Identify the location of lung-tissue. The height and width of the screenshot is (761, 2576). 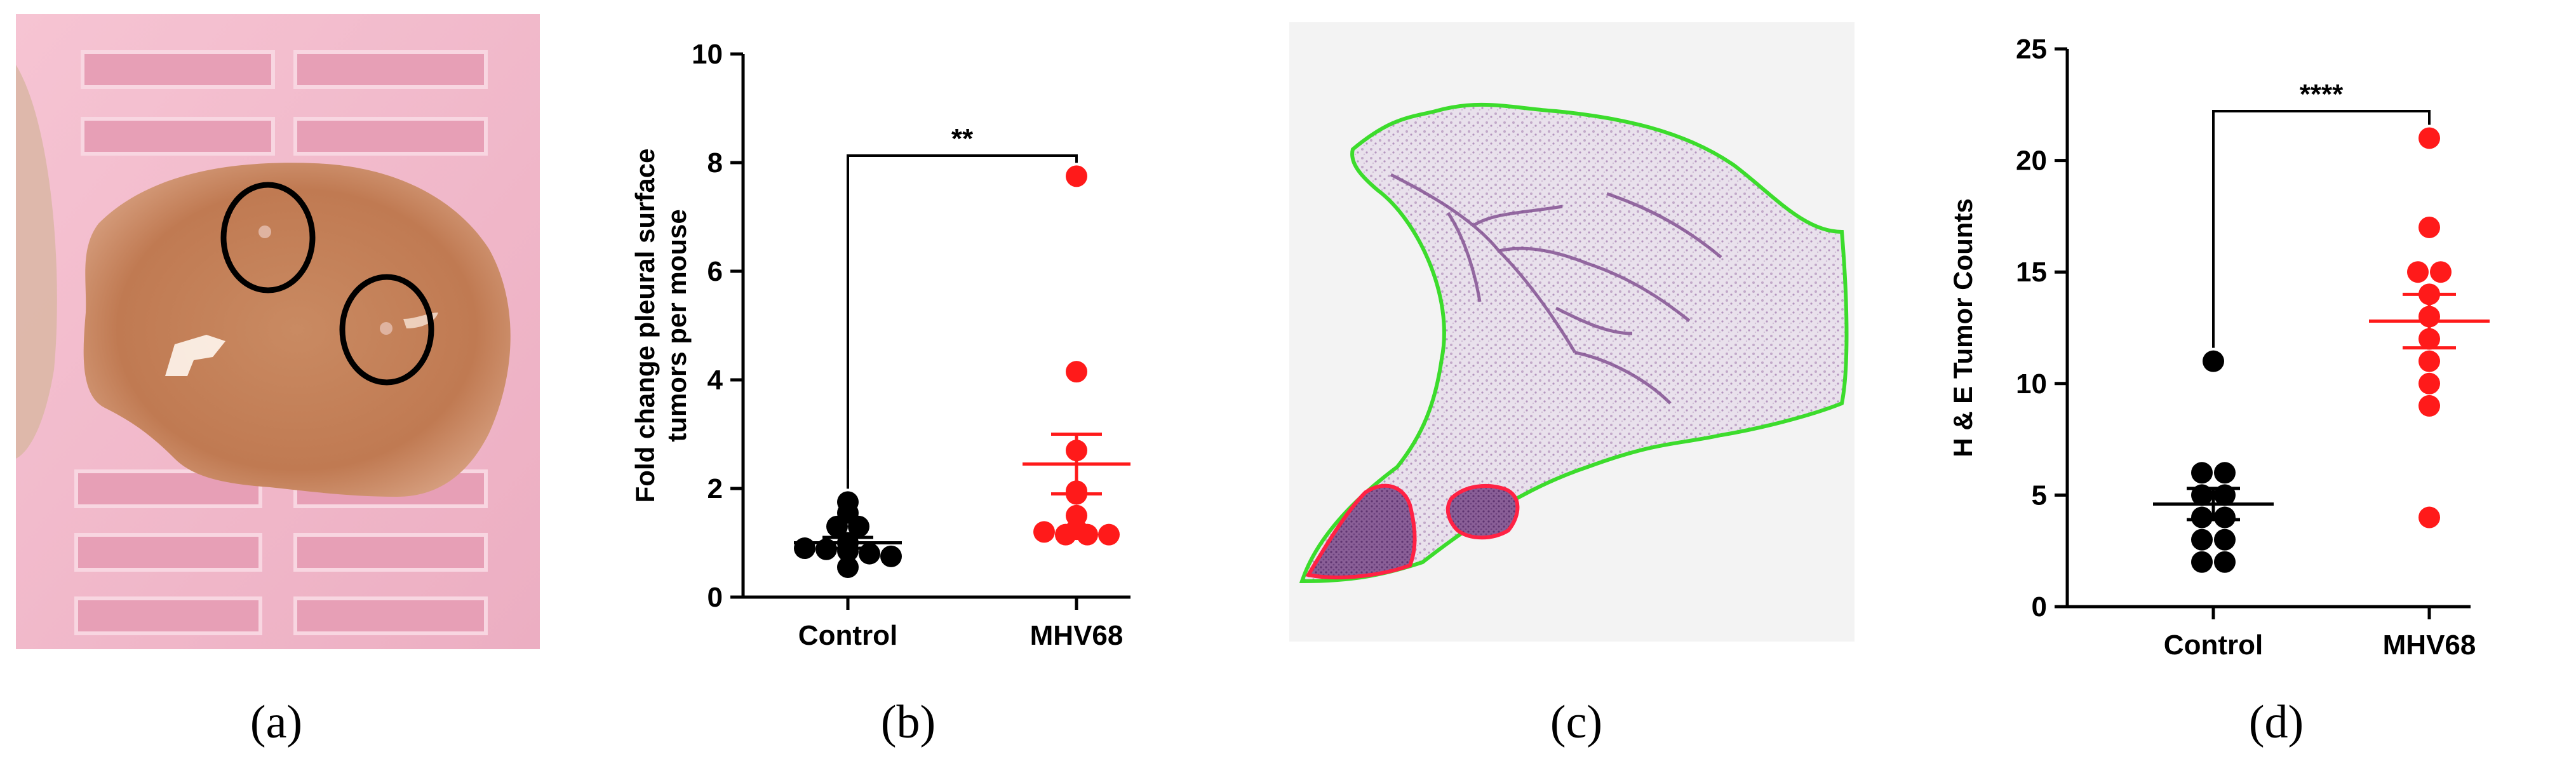
(297, 330).